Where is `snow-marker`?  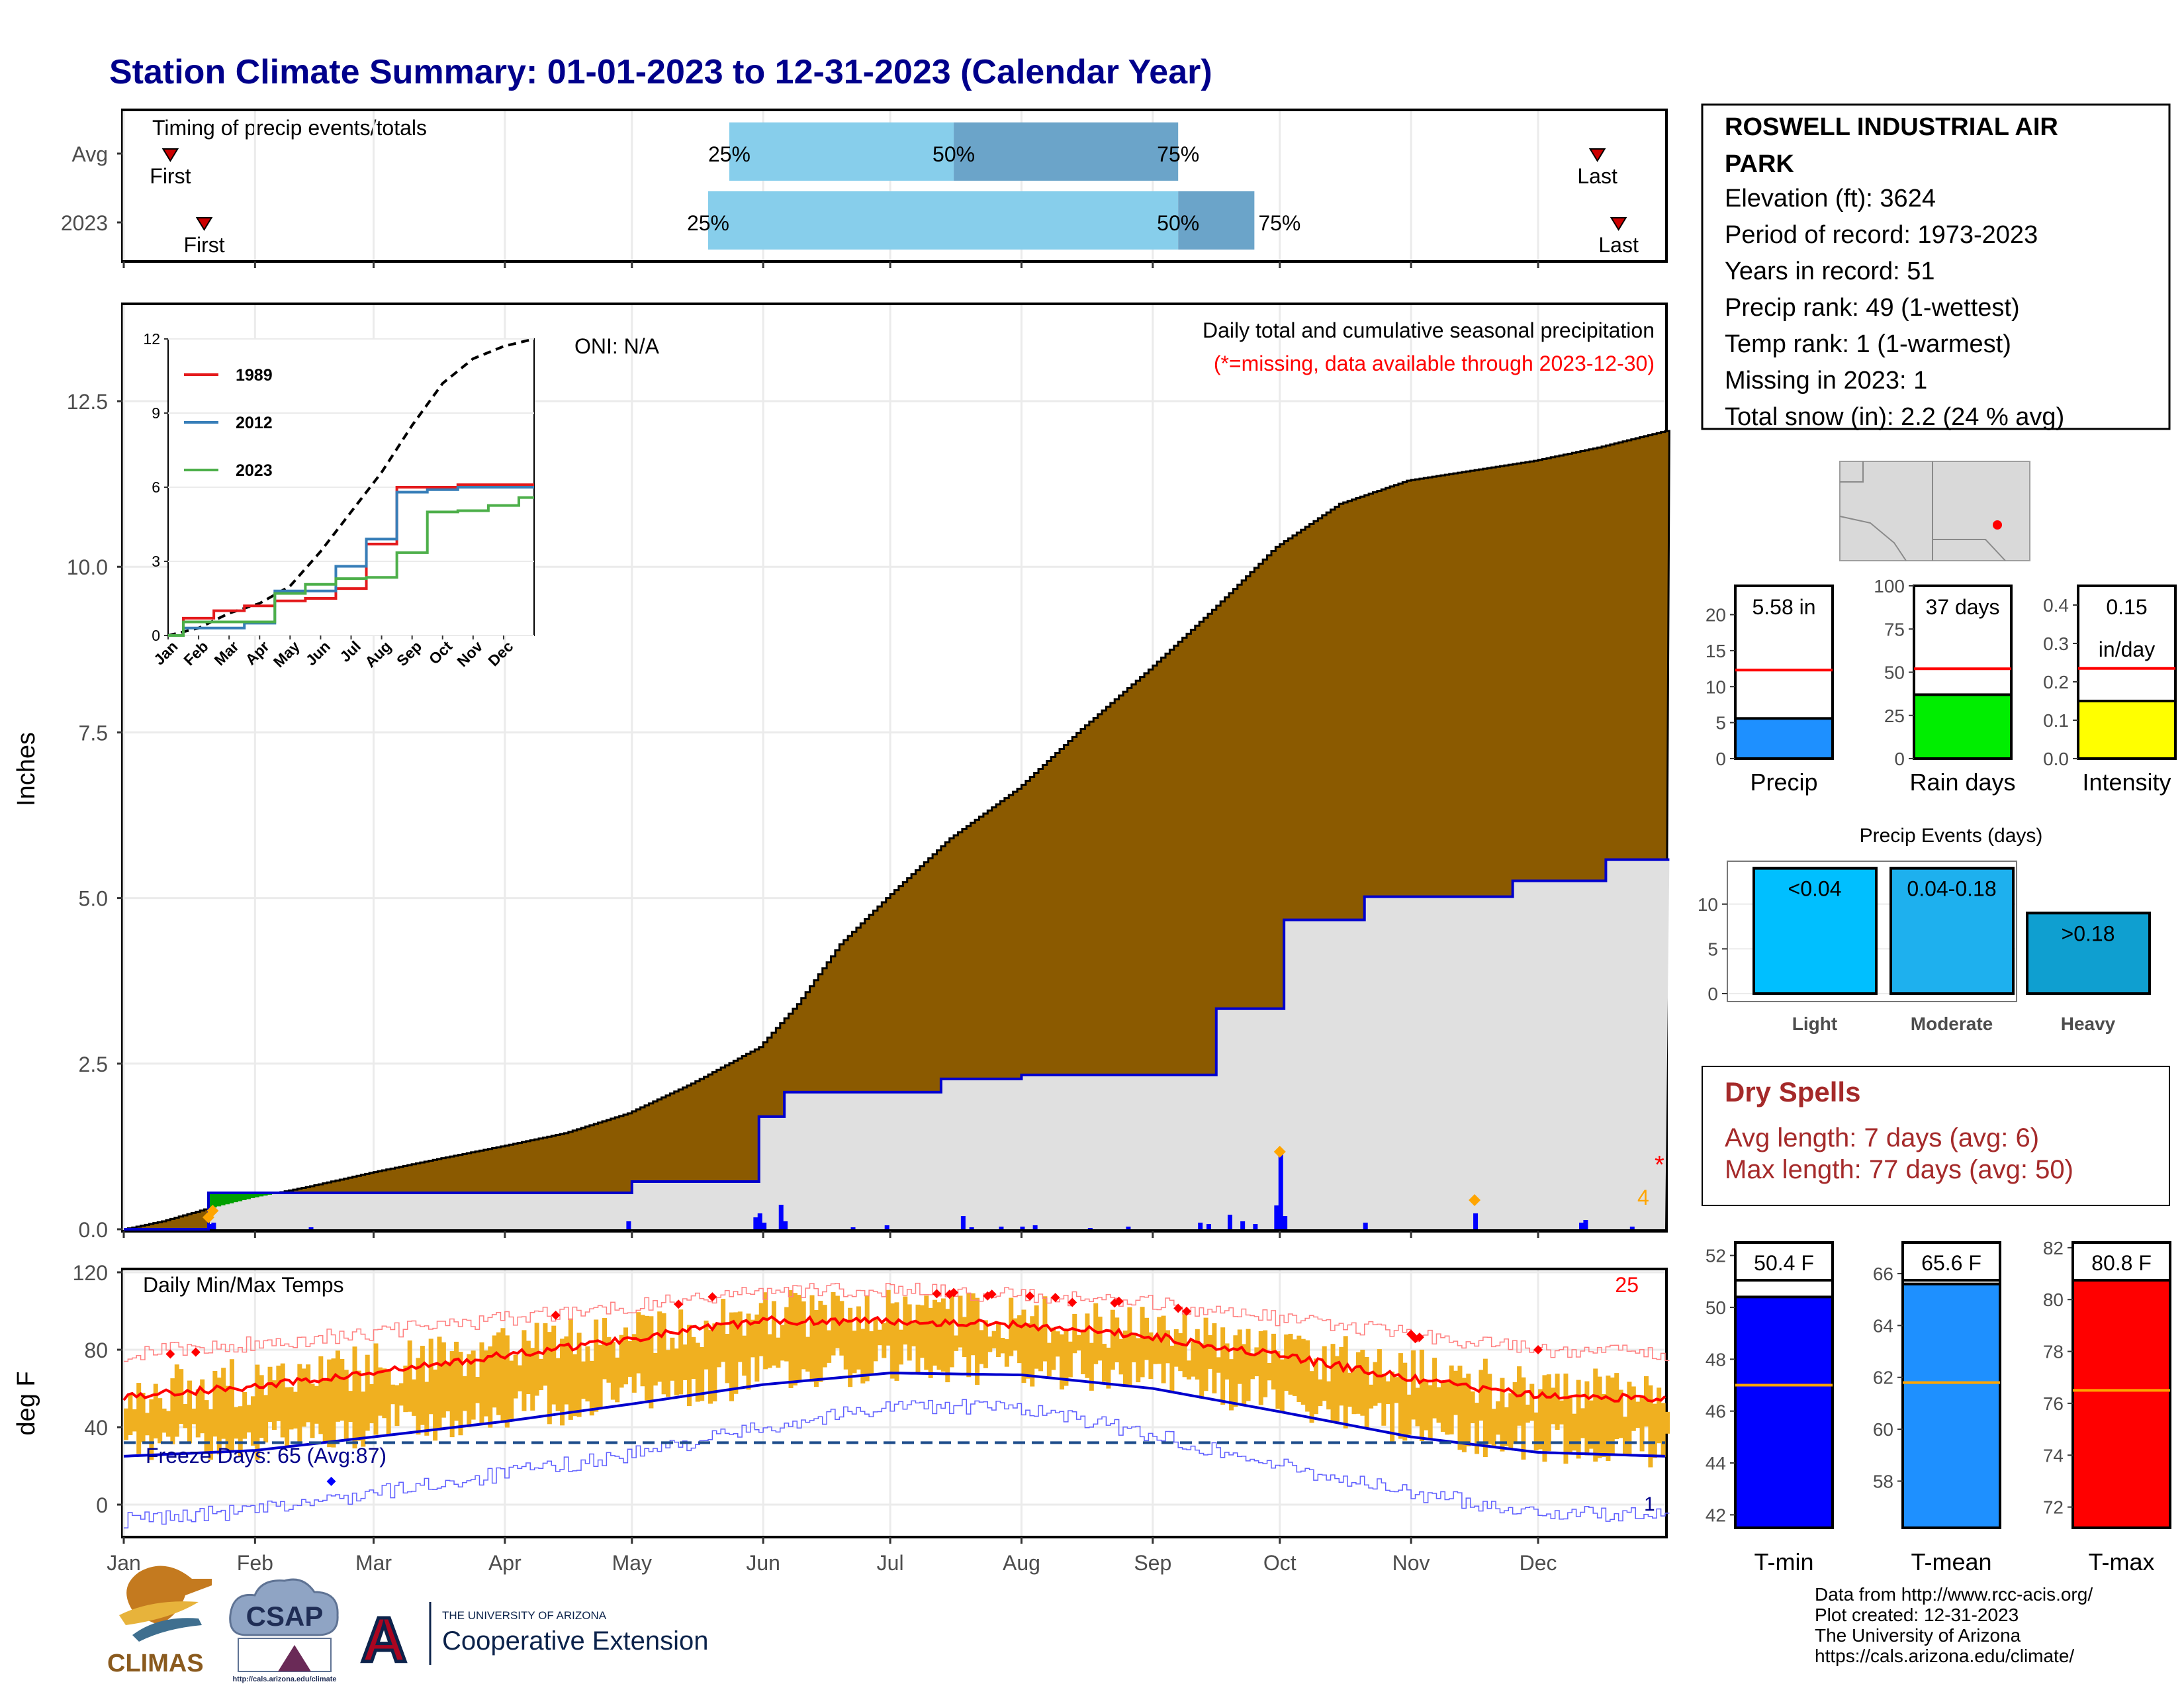 snow-marker is located at coordinates (1279, 1151).